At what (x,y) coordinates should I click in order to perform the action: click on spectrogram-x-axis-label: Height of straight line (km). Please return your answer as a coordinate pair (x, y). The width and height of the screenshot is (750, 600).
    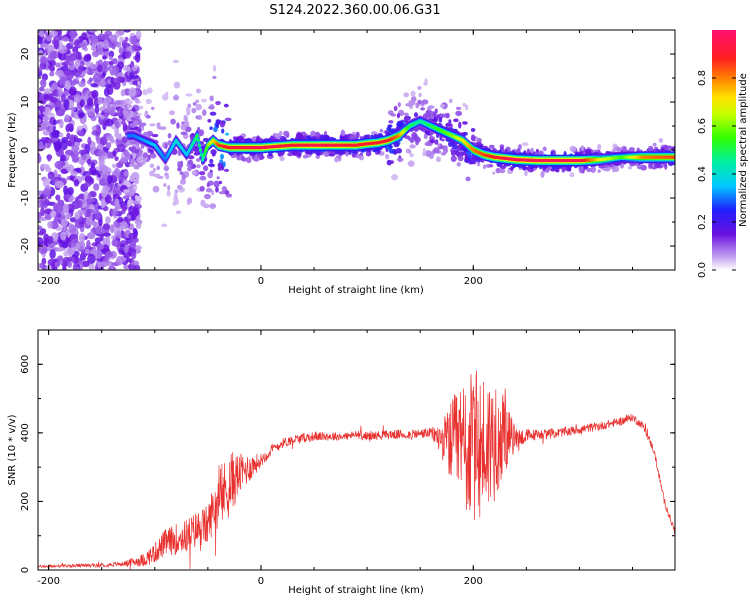
    Looking at the image, I should click on (356, 290).